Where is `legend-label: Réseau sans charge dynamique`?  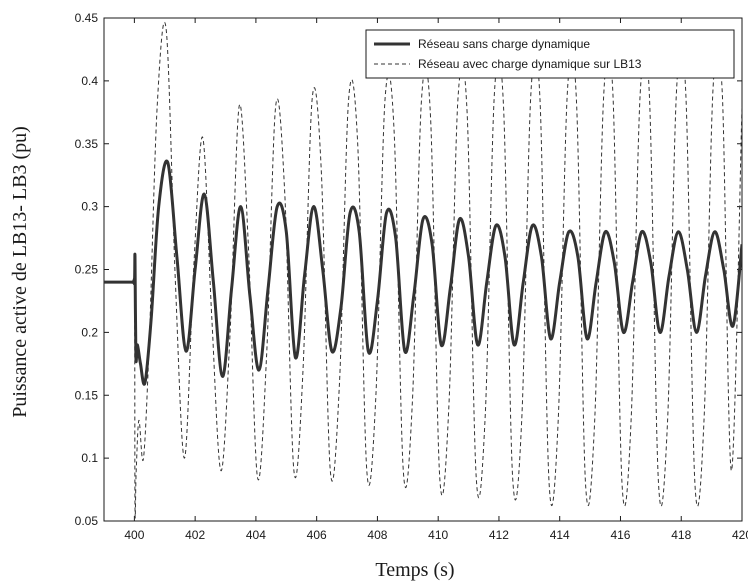 legend-label: Réseau sans charge dynamique is located at coordinates (504, 44).